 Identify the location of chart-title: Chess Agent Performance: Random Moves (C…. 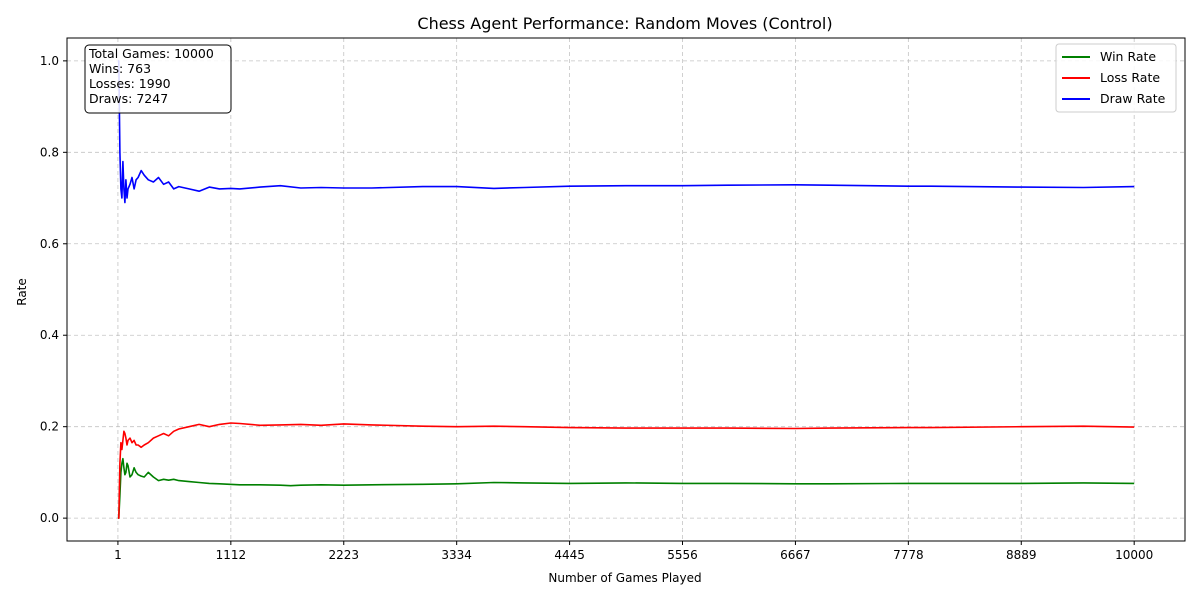
(624, 23).